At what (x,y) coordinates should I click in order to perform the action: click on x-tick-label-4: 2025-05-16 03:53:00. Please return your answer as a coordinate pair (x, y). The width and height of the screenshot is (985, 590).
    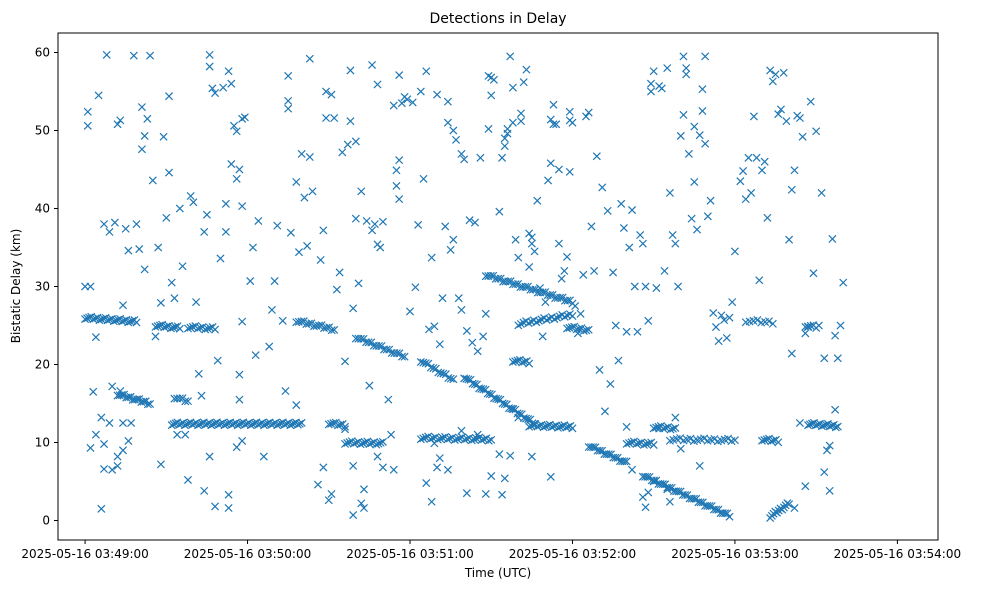
    Looking at the image, I should click on (734, 554).